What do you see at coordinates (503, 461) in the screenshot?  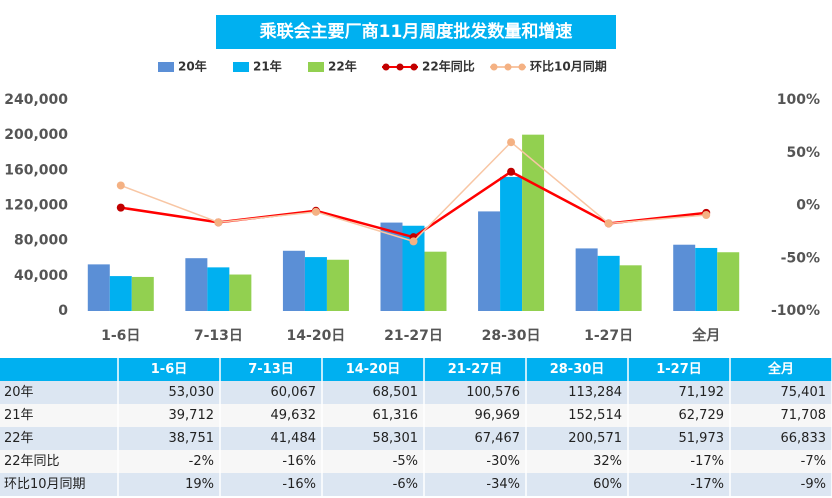 I see `table-cell: -30%` at bounding box center [503, 461].